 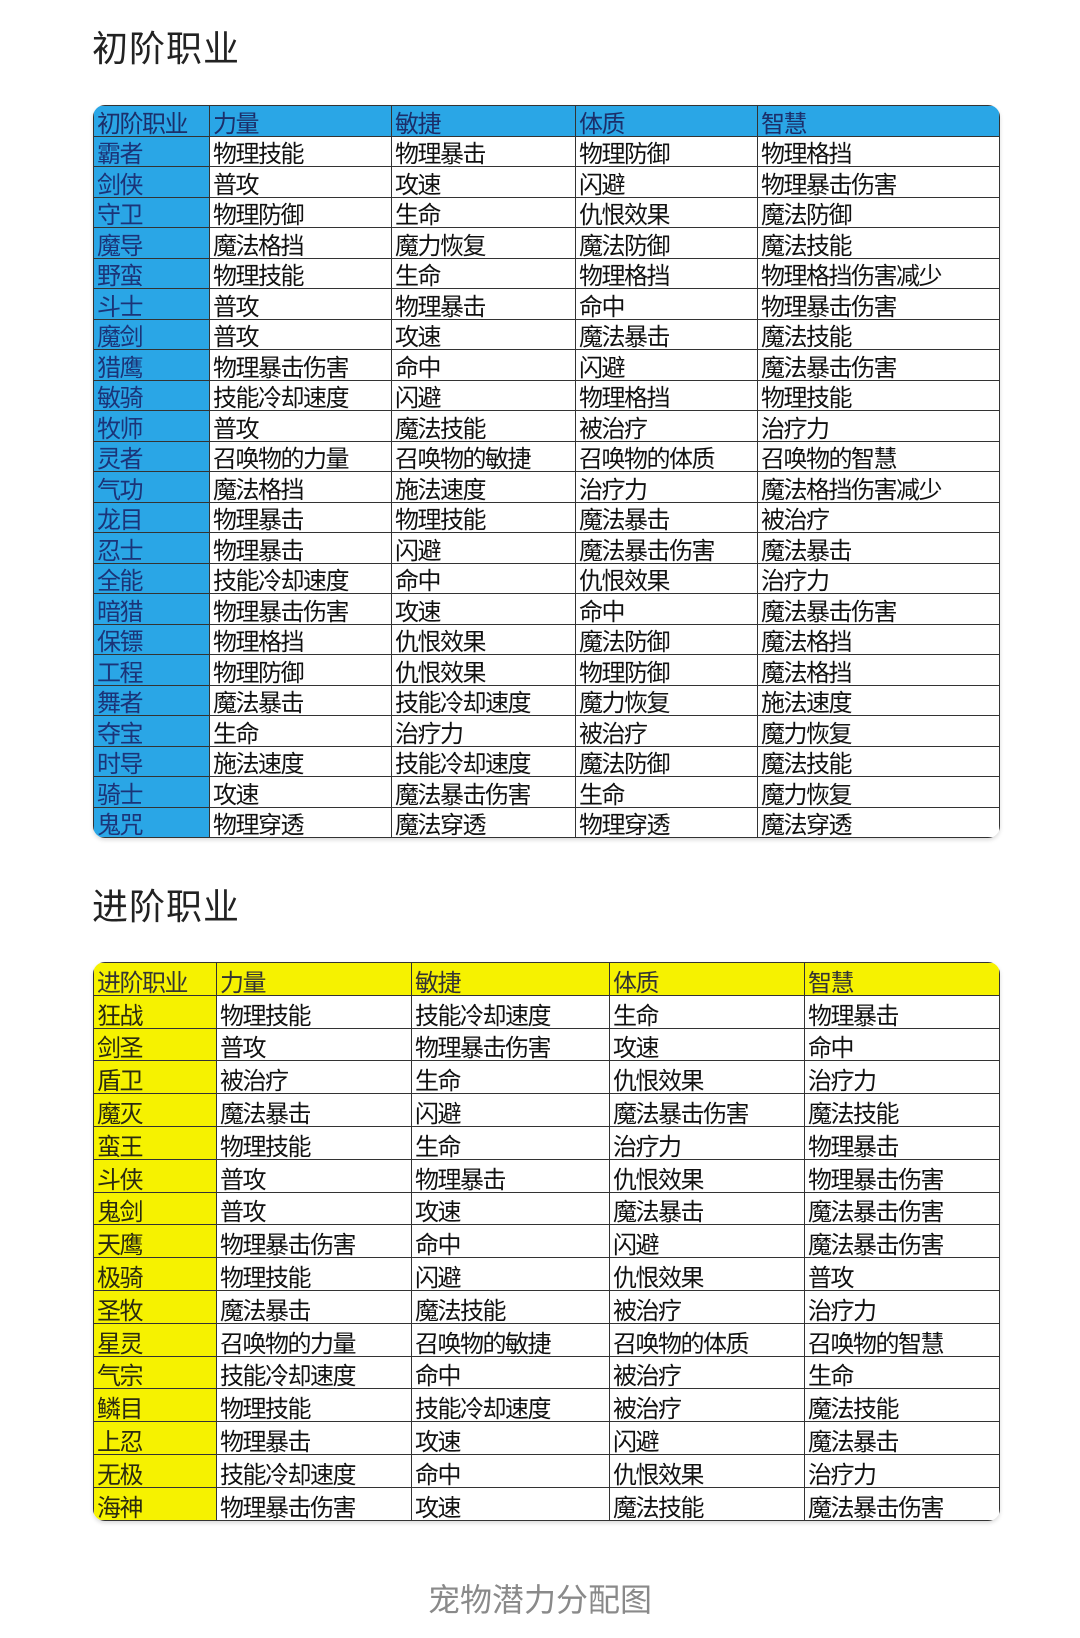 I want to click on table-row: 猎鹰 物理暴击伤害 命中 闪避 魔法暴击伤害, so click(x=546, y=365).